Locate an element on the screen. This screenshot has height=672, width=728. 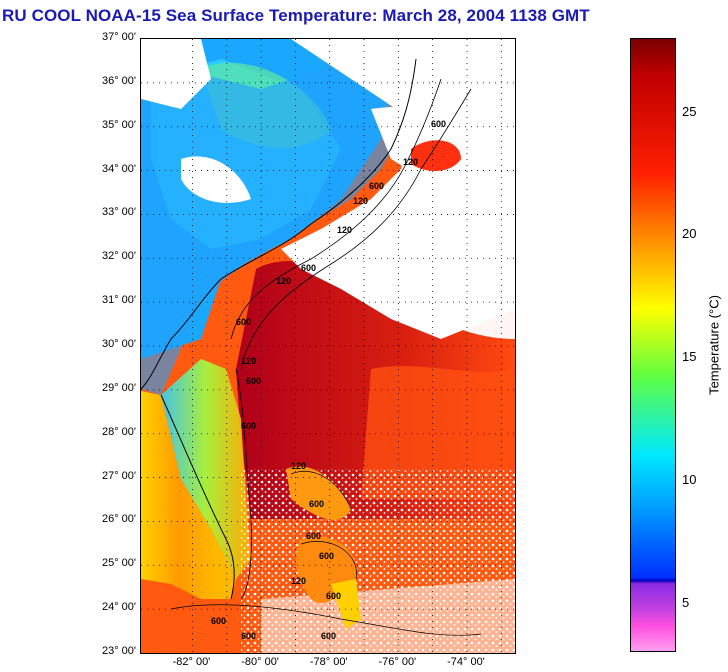
latitude-tick-label: 30° 00' is located at coordinates (118, 344).